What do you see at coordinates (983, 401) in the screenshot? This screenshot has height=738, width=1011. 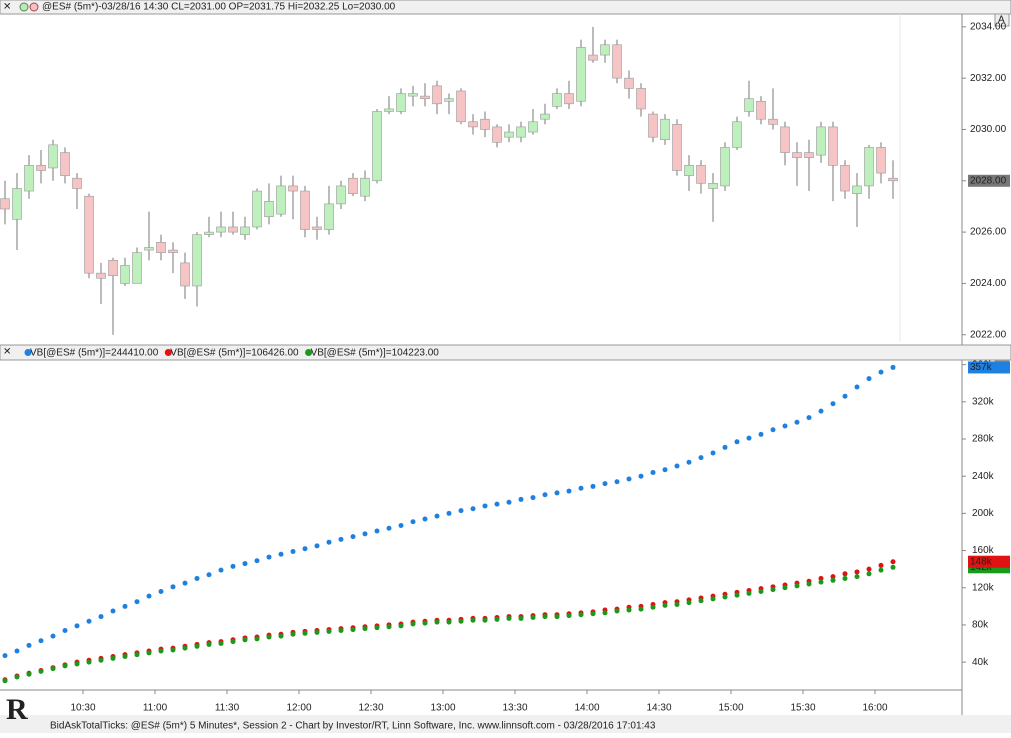 I see `y-tick-label: 320k` at bounding box center [983, 401].